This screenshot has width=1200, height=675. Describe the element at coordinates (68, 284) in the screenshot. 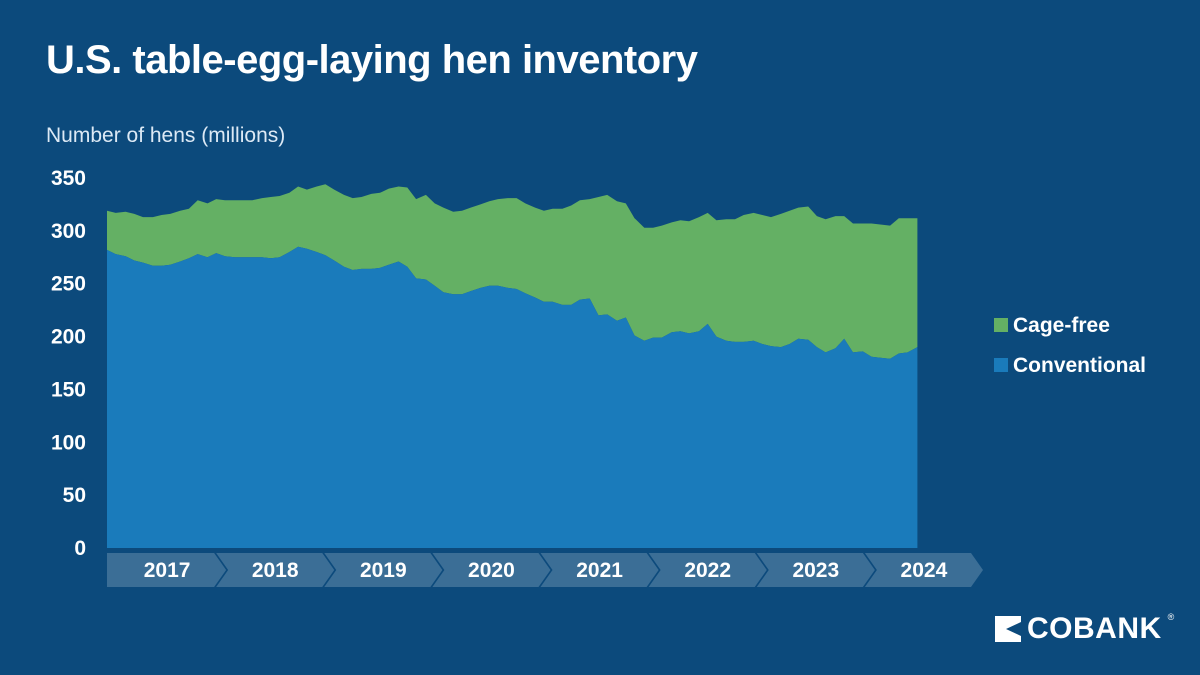

I see `y-tick-label: 250` at that location.